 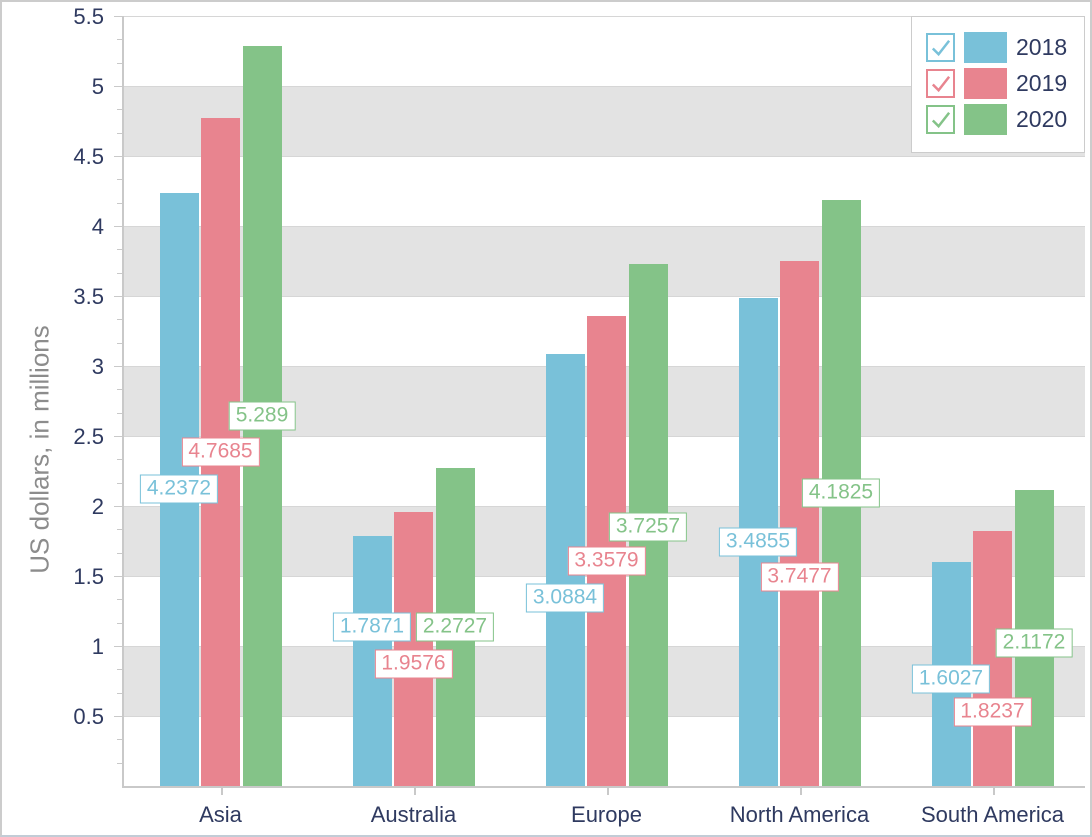 I want to click on legend-checkbox-2018, so click(x=940, y=47).